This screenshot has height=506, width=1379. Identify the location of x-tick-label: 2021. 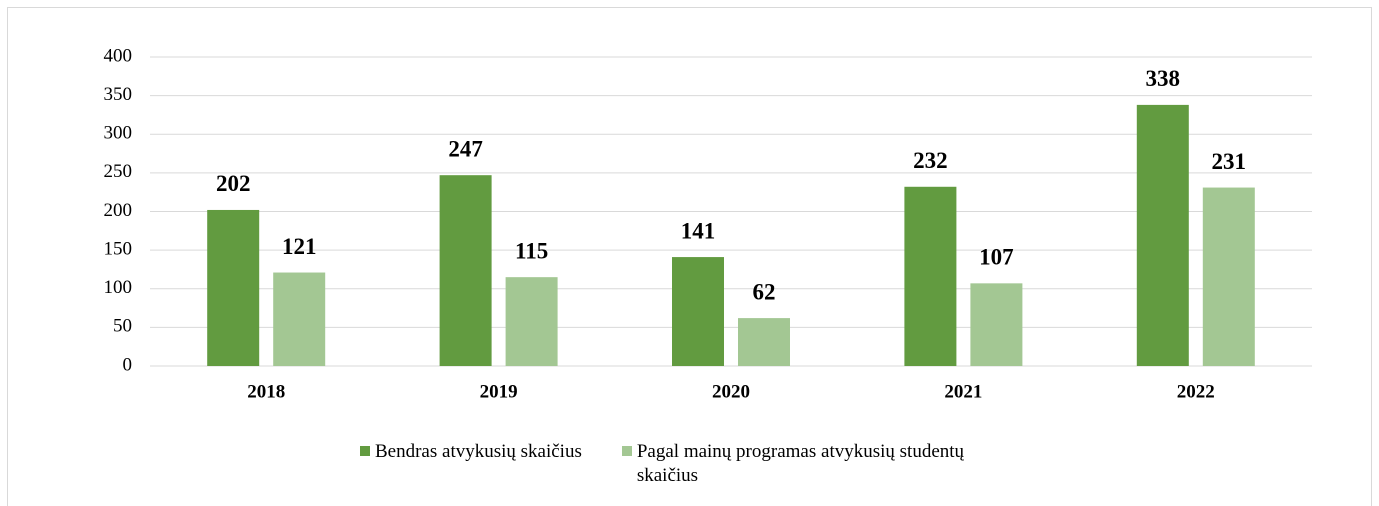
(963, 391).